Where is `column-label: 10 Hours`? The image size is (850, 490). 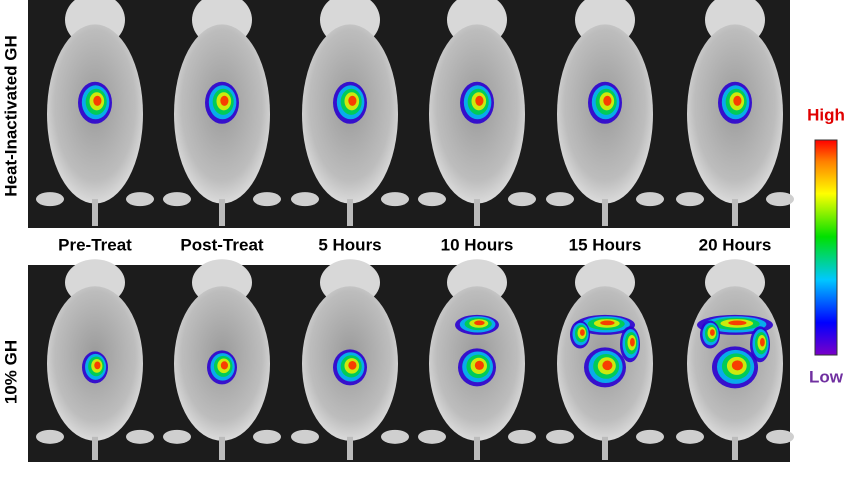
column-label: 10 Hours is located at coordinates (477, 244).